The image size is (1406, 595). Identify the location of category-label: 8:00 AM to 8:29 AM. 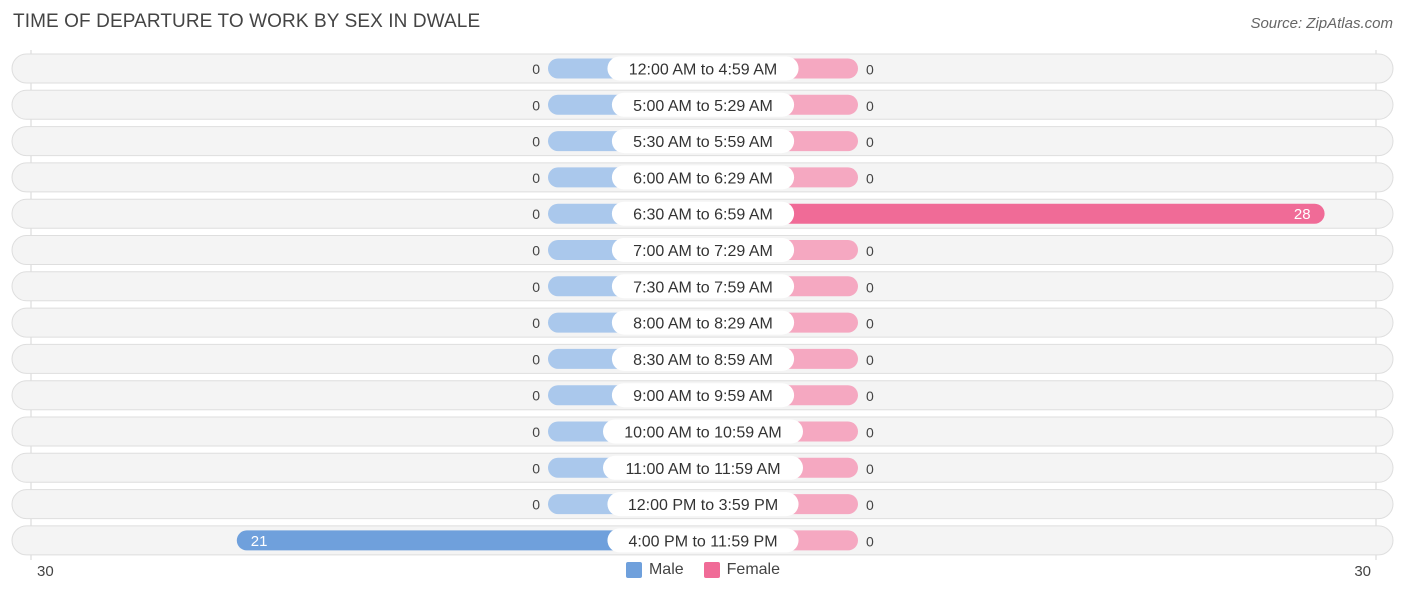
(703, 324).